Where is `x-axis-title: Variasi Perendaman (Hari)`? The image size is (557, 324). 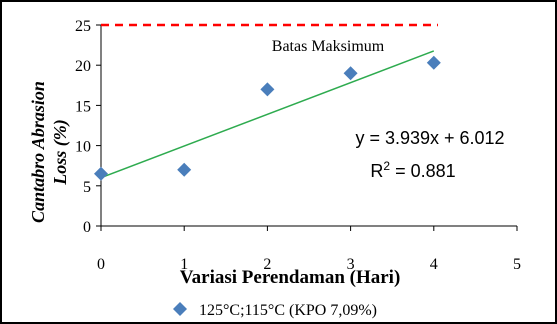 x-axis-title: Variasi Perendaman (Hari) is located at coordinates (290, 277).